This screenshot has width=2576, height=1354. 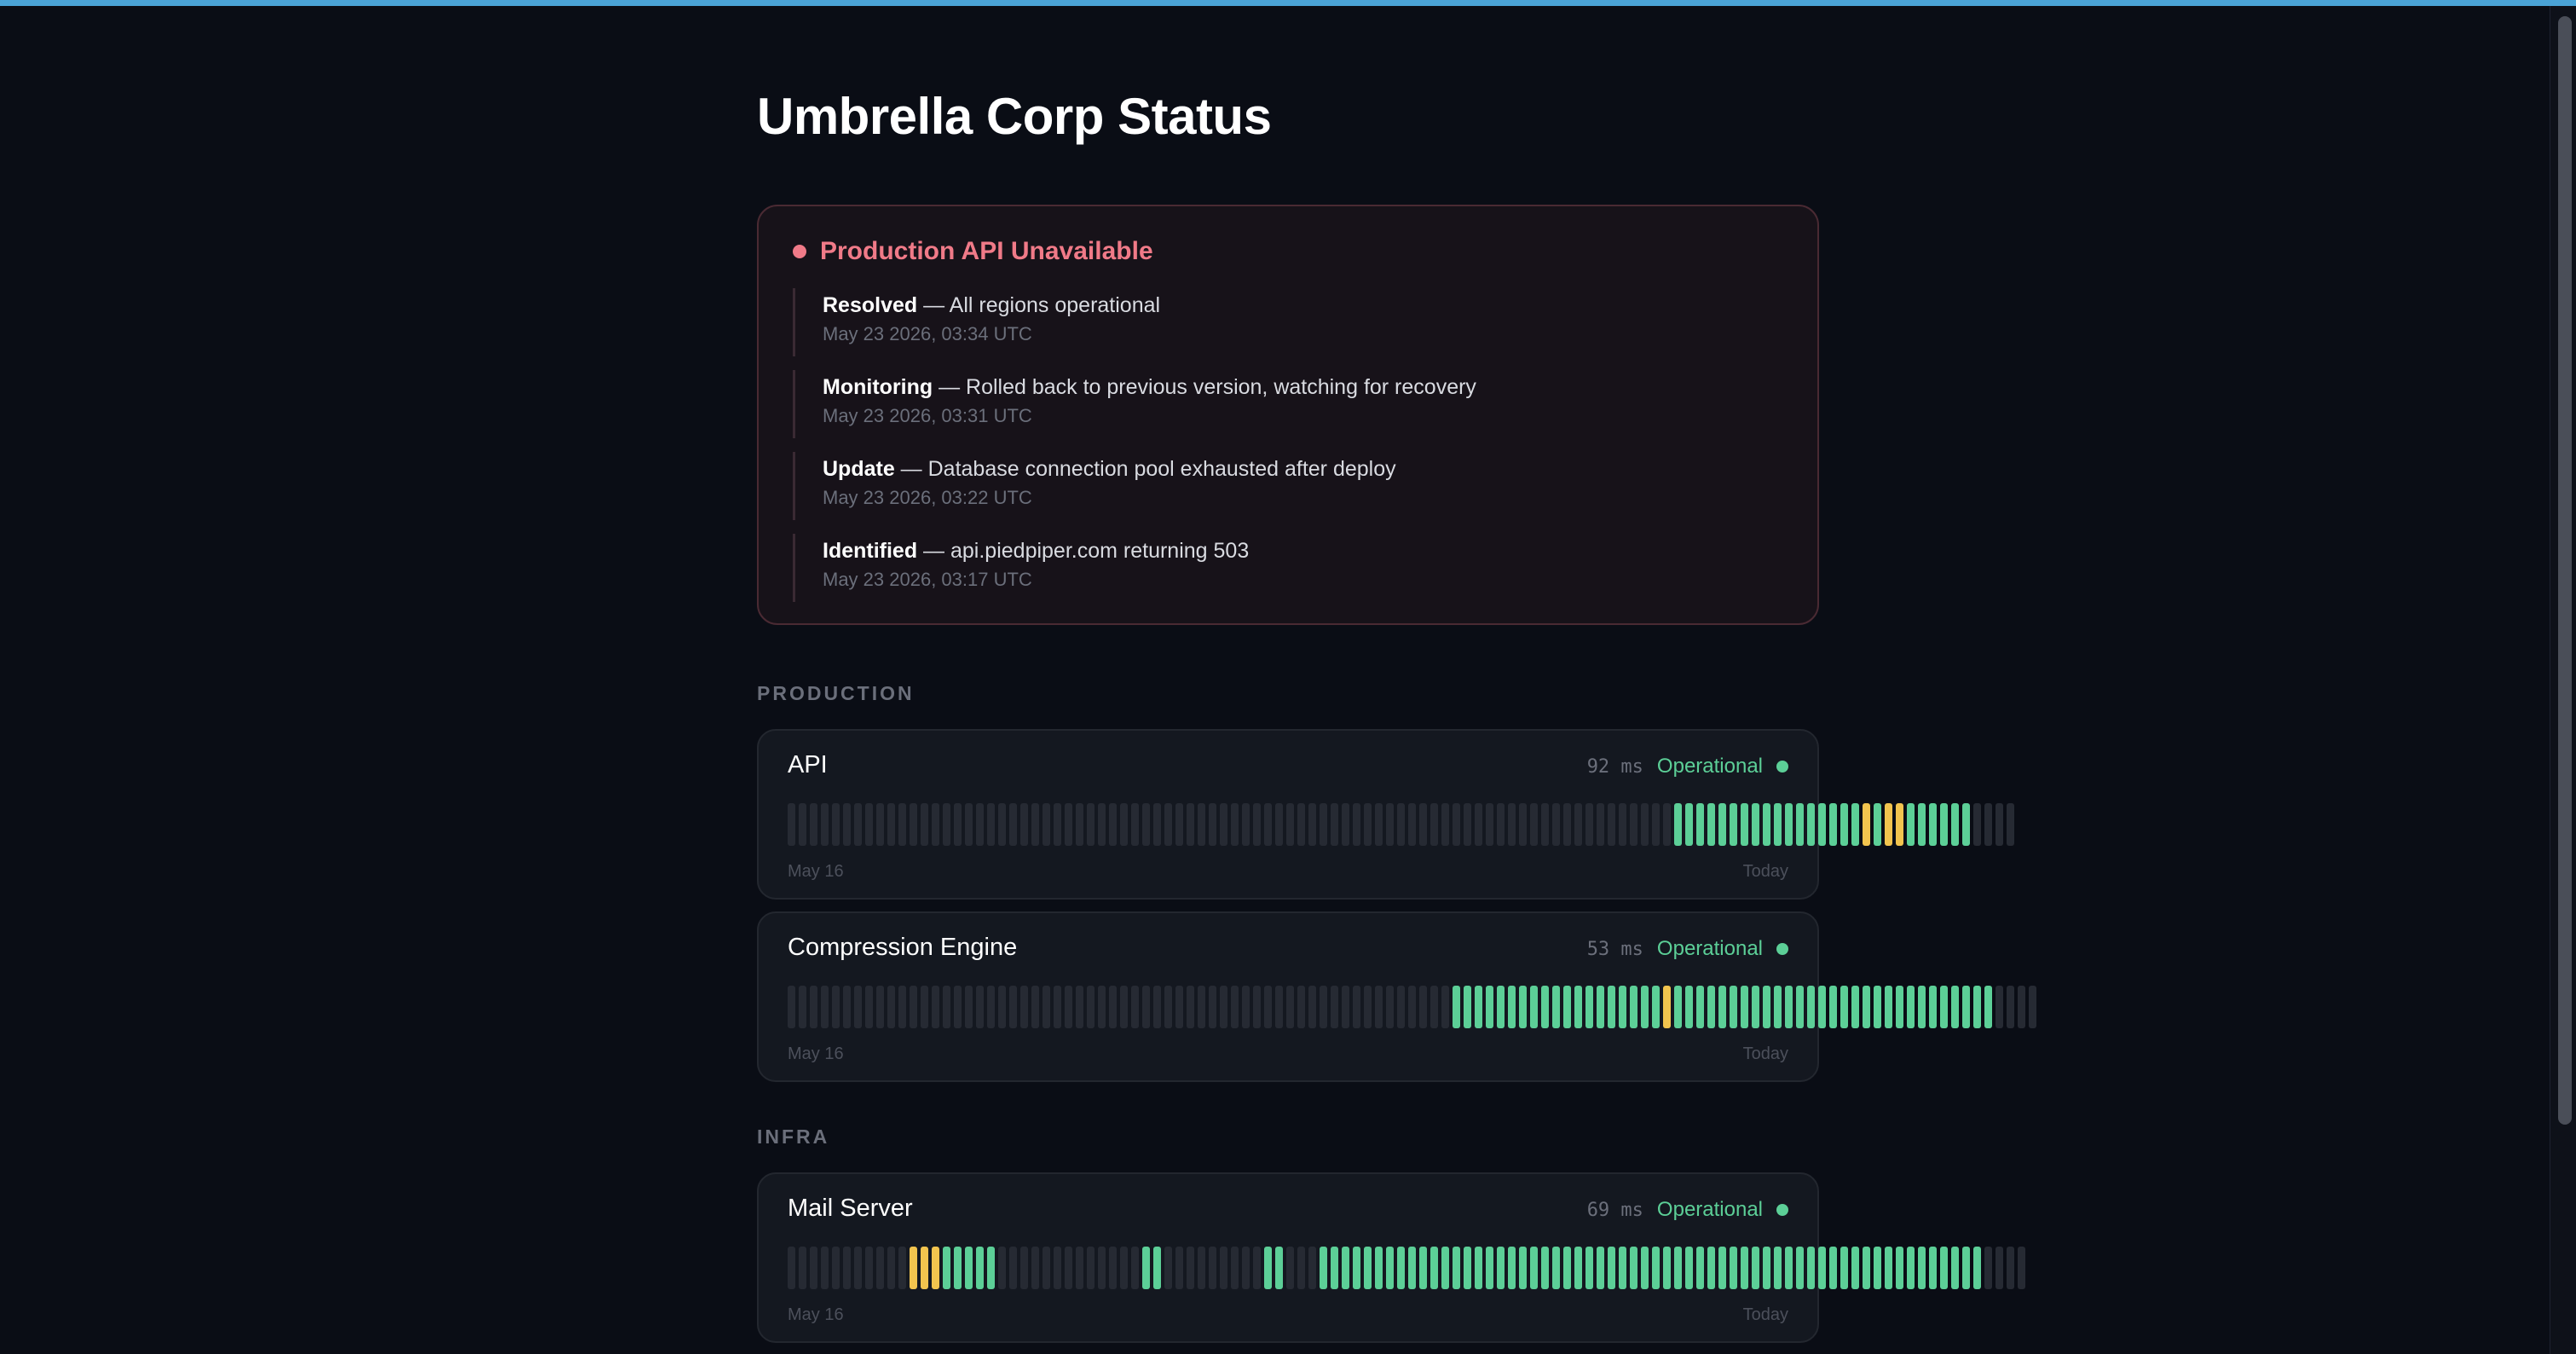 I want to click on scrollbar-track, so click(x=2563, y=680).